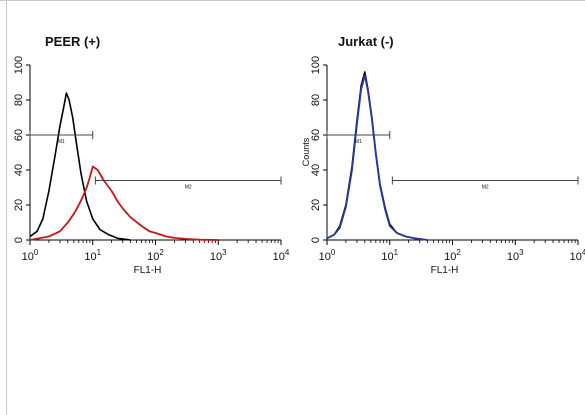  What do you see at coordinates (6, 207) in the screenshot?
I see `frame-left-line` at bounding box center [6, 207].